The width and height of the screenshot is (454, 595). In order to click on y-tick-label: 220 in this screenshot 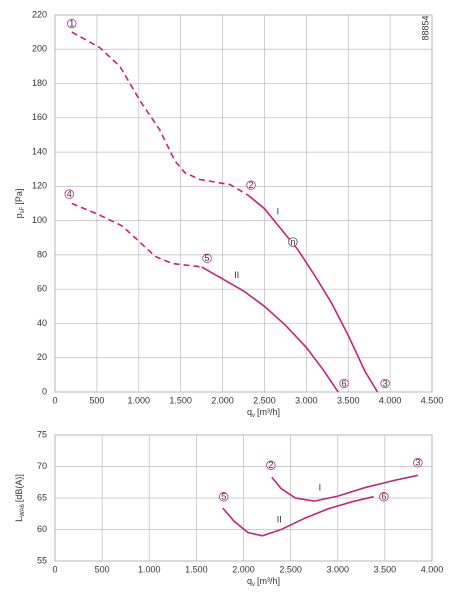, I will do `click(39, 14)`.